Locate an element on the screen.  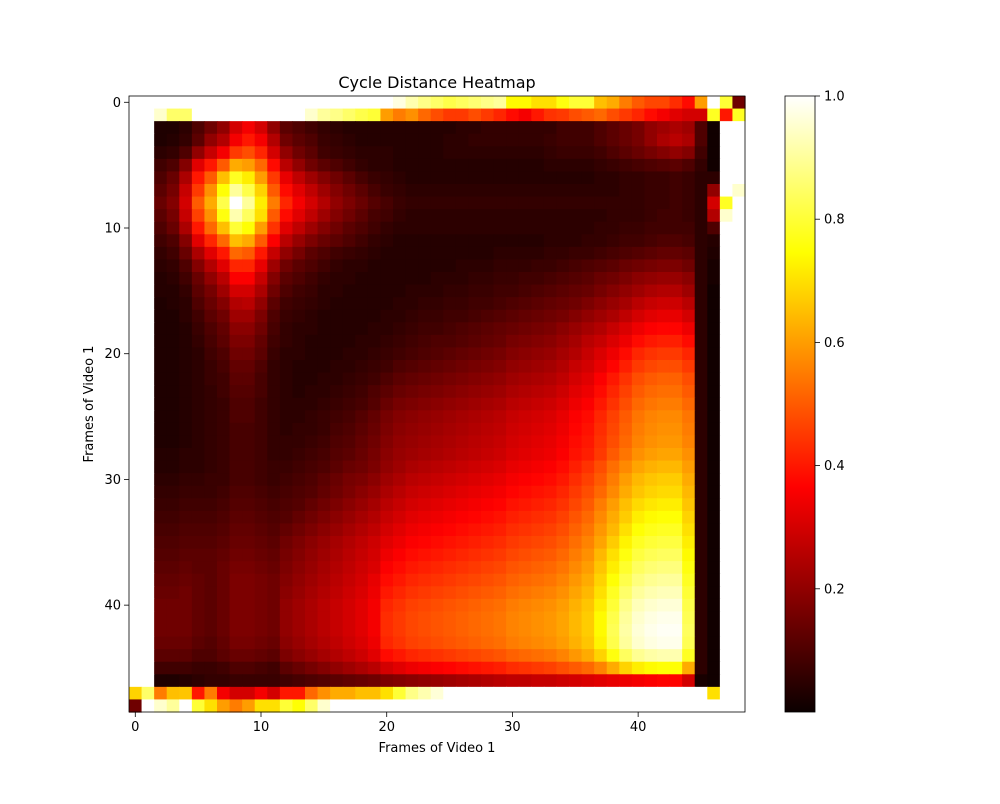
chart-title: Cycle Distance Heatmap is located at coordinates (436, 82).